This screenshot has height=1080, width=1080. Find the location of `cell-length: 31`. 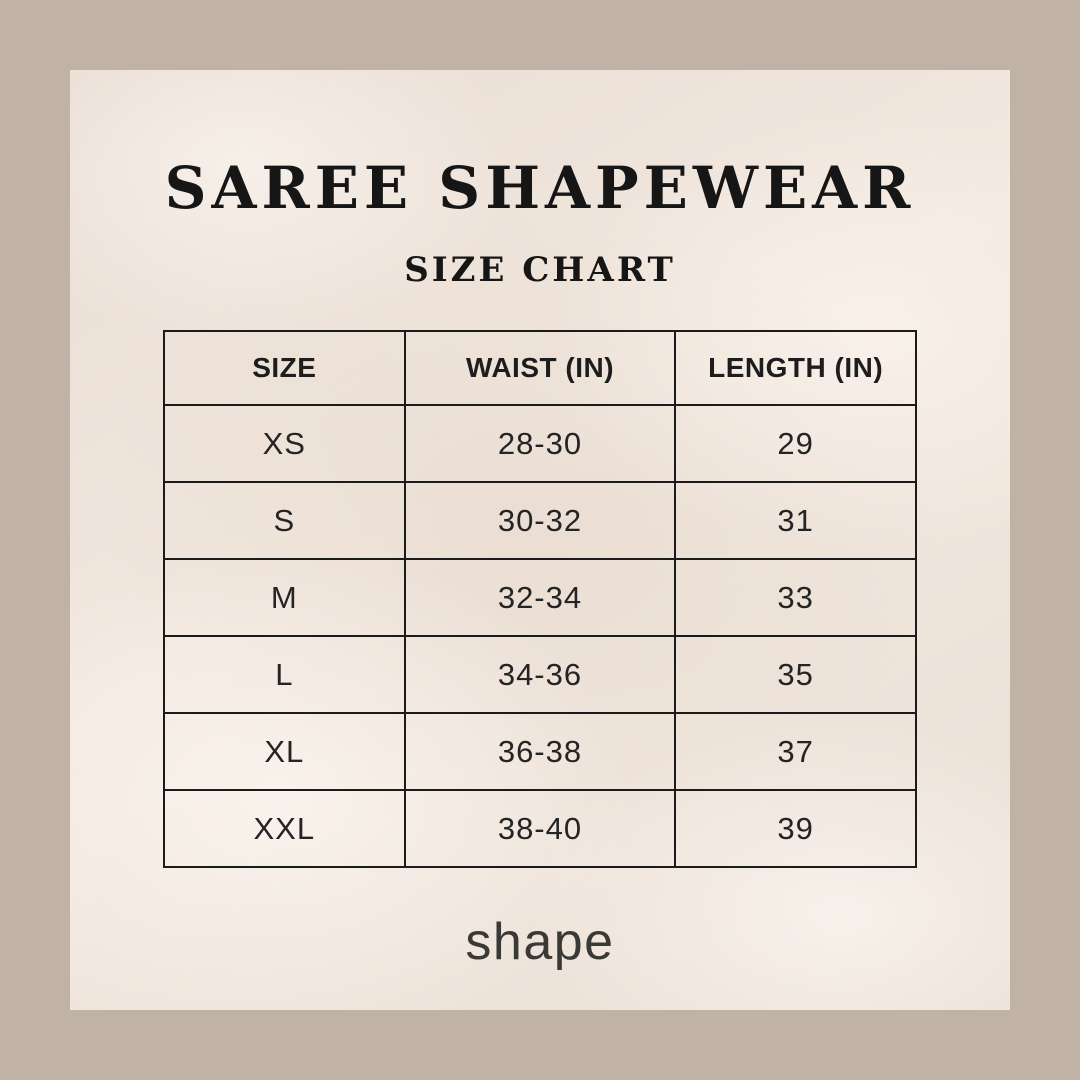

cell-length: 31 is located at coordinates (795, 520).